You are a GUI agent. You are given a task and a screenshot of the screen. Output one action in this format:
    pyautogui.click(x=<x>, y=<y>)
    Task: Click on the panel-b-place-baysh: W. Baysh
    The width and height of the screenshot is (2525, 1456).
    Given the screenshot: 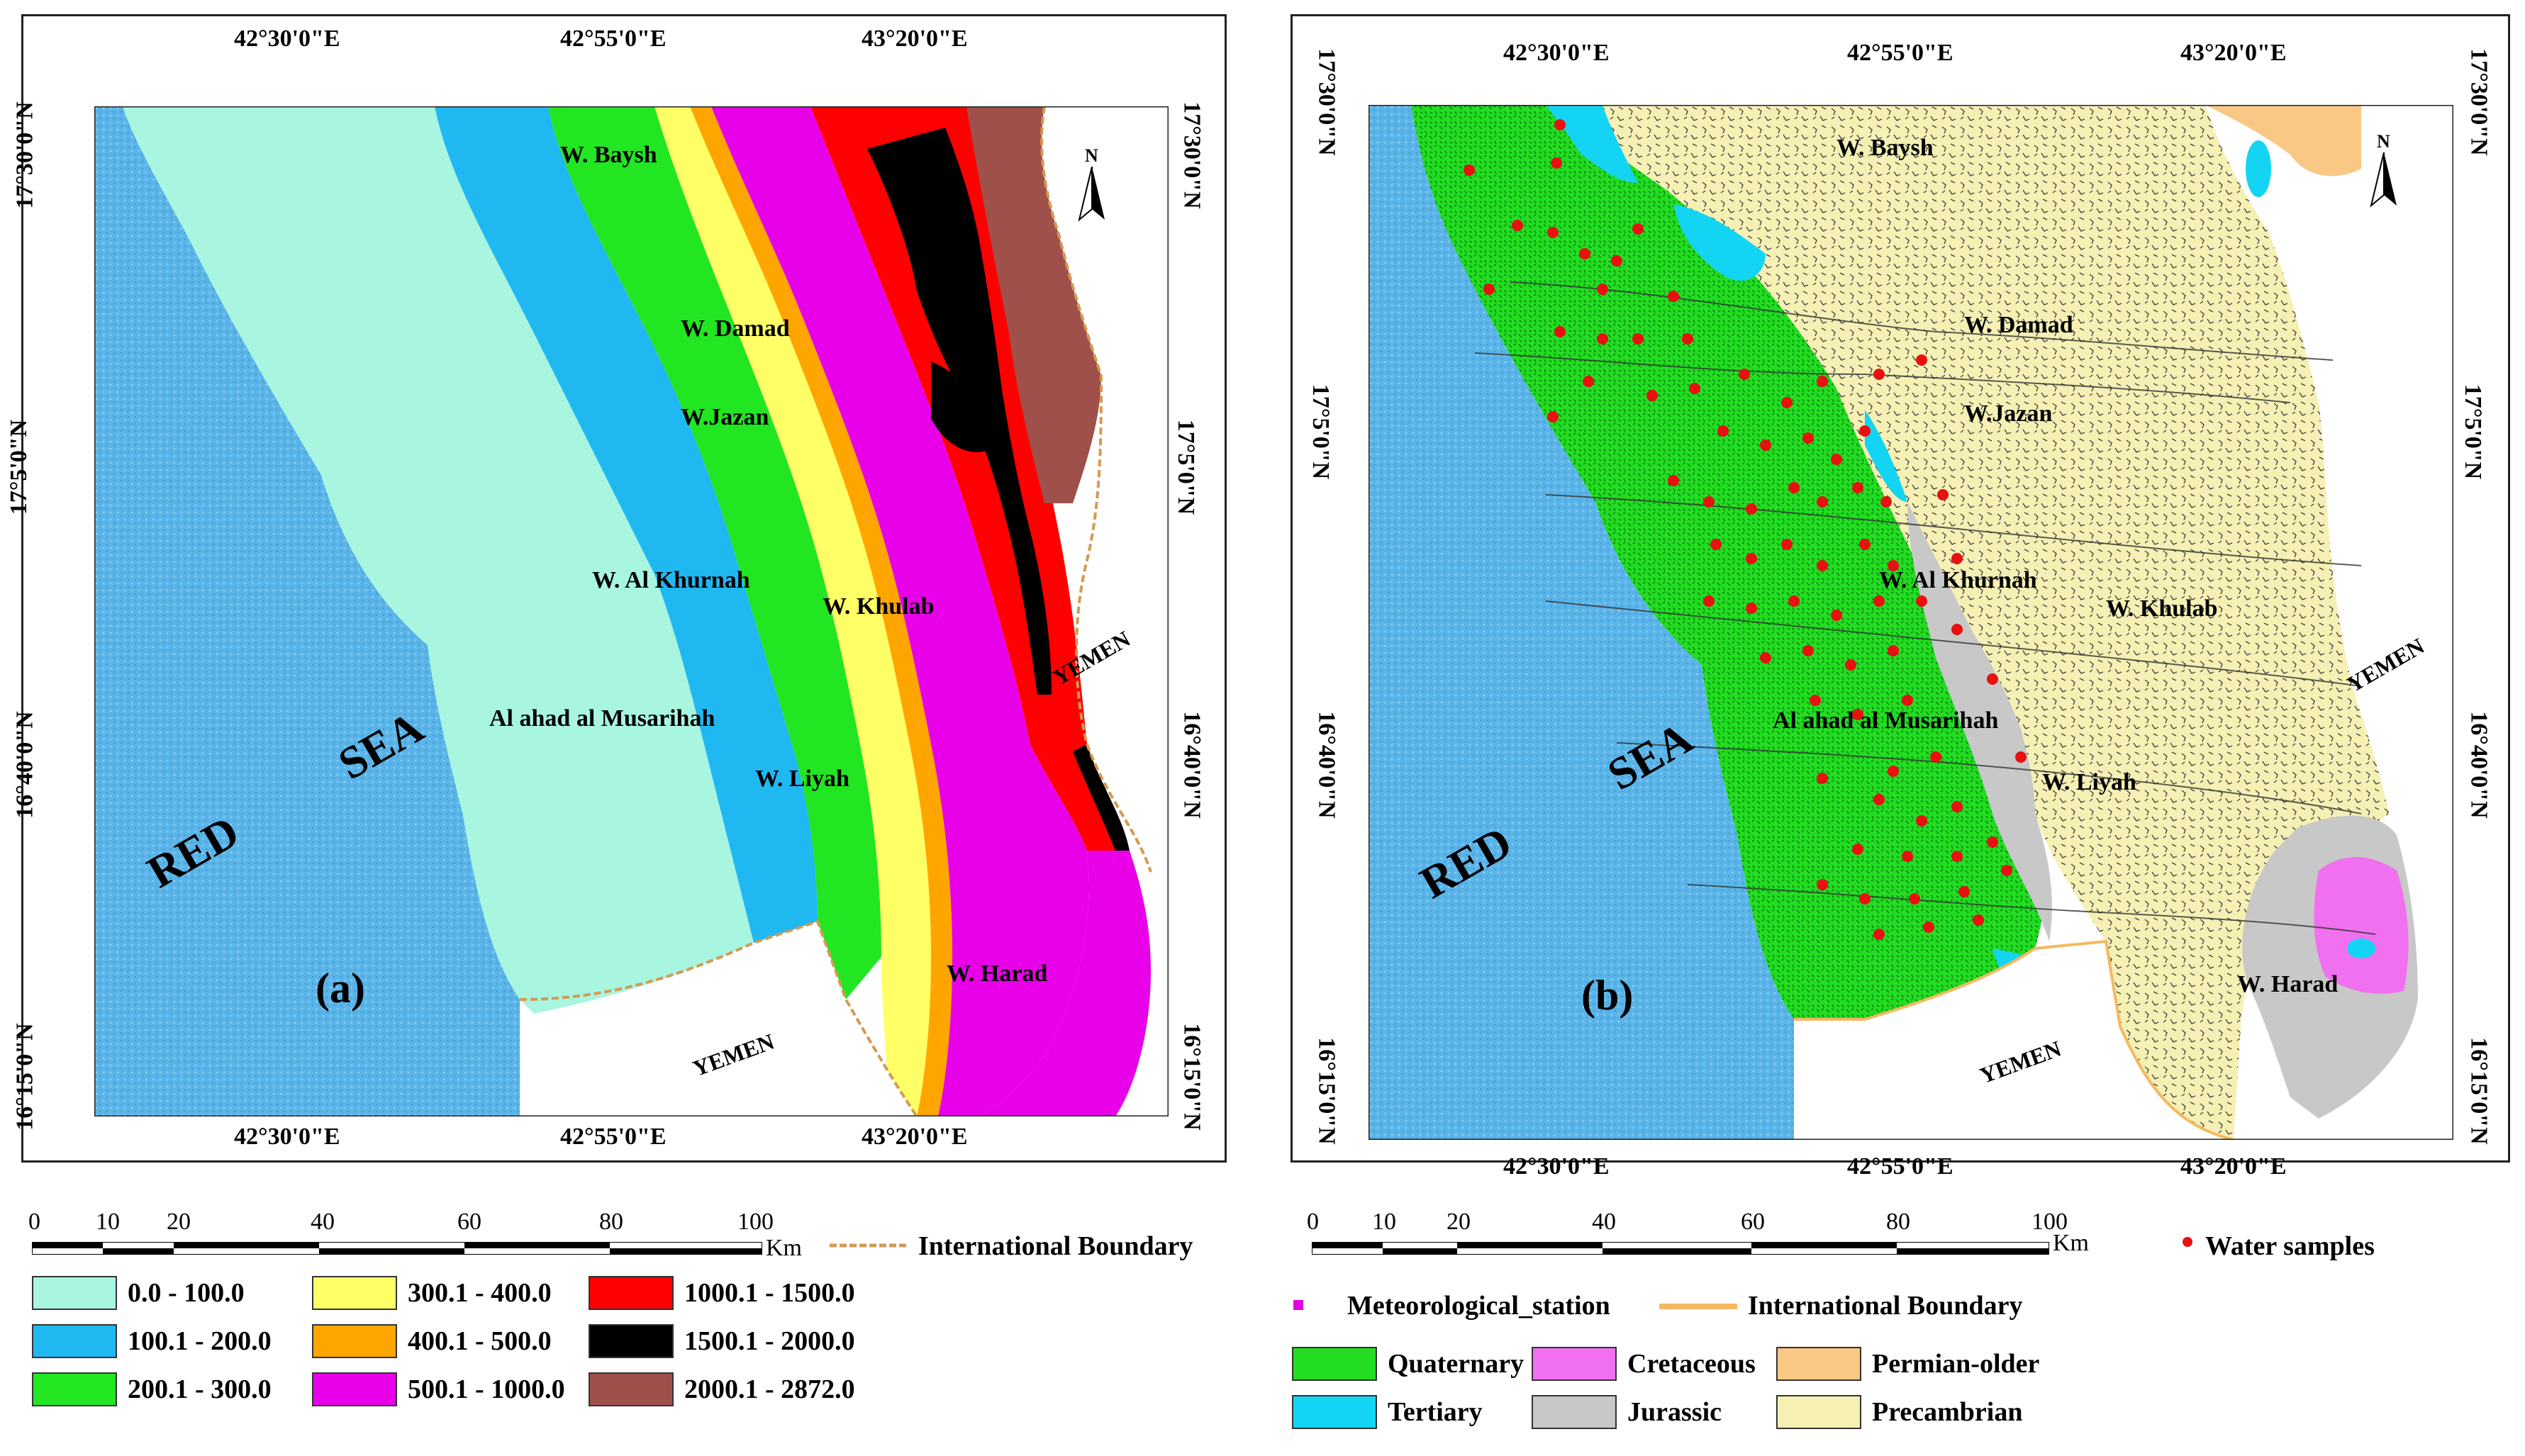 What is the action you would take?
    pyautogui.click(x=1885, y=148)
    